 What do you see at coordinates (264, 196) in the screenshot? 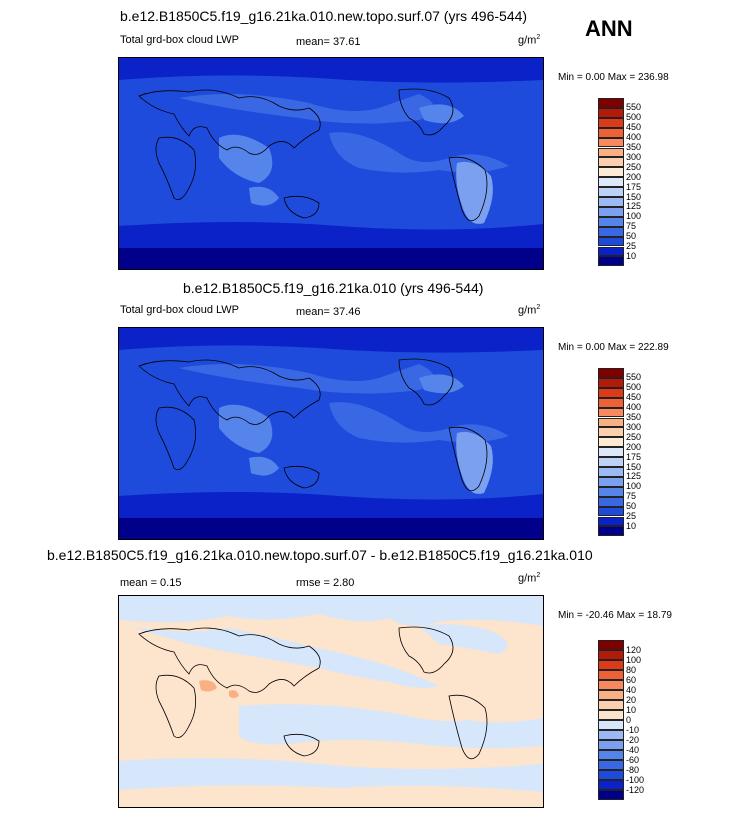
I see `panel-1-maritime-region` at bounding box center [264, 196].